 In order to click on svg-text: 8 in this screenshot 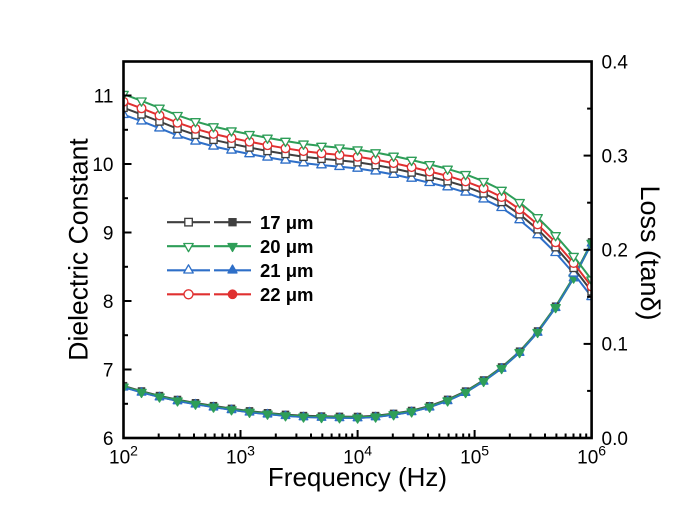, I will do `click(108, 302)`.